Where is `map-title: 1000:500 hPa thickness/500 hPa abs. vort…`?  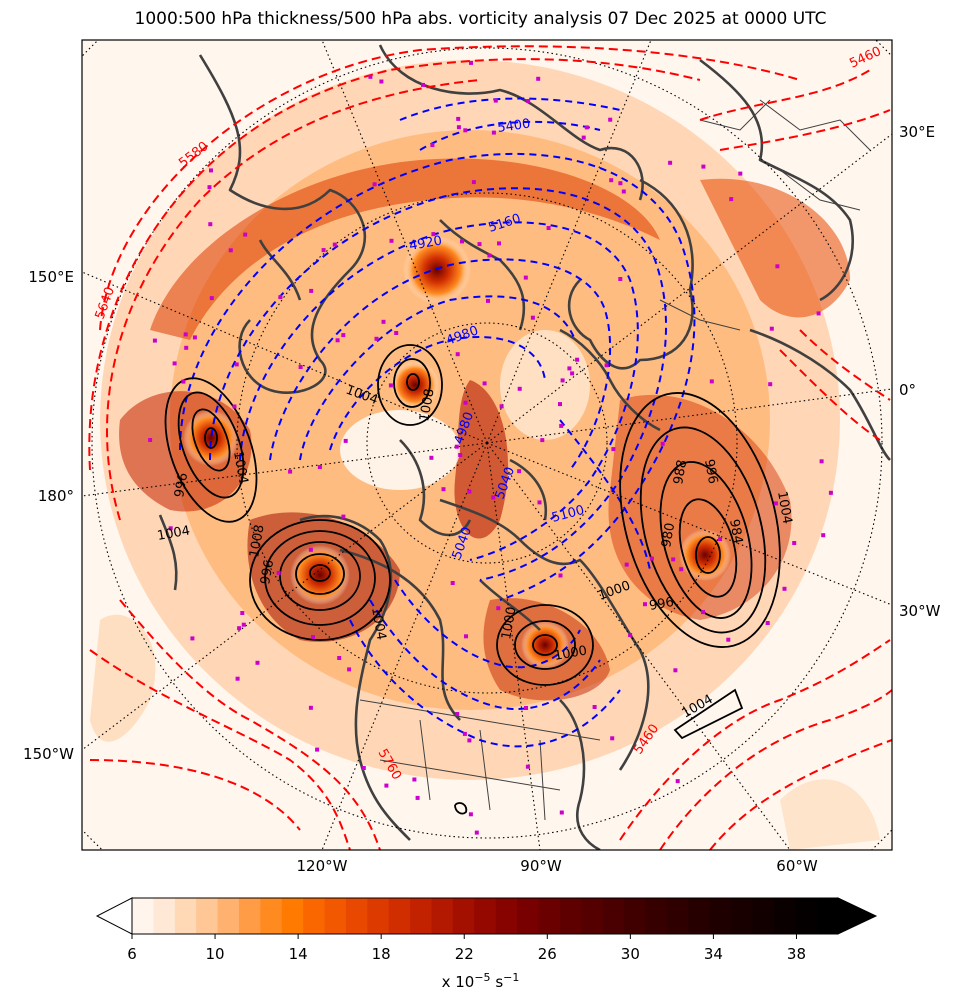 map-title: 1000:500 hPa thickness/500 hPa abs. vort… is located at coordinates (480, 19).